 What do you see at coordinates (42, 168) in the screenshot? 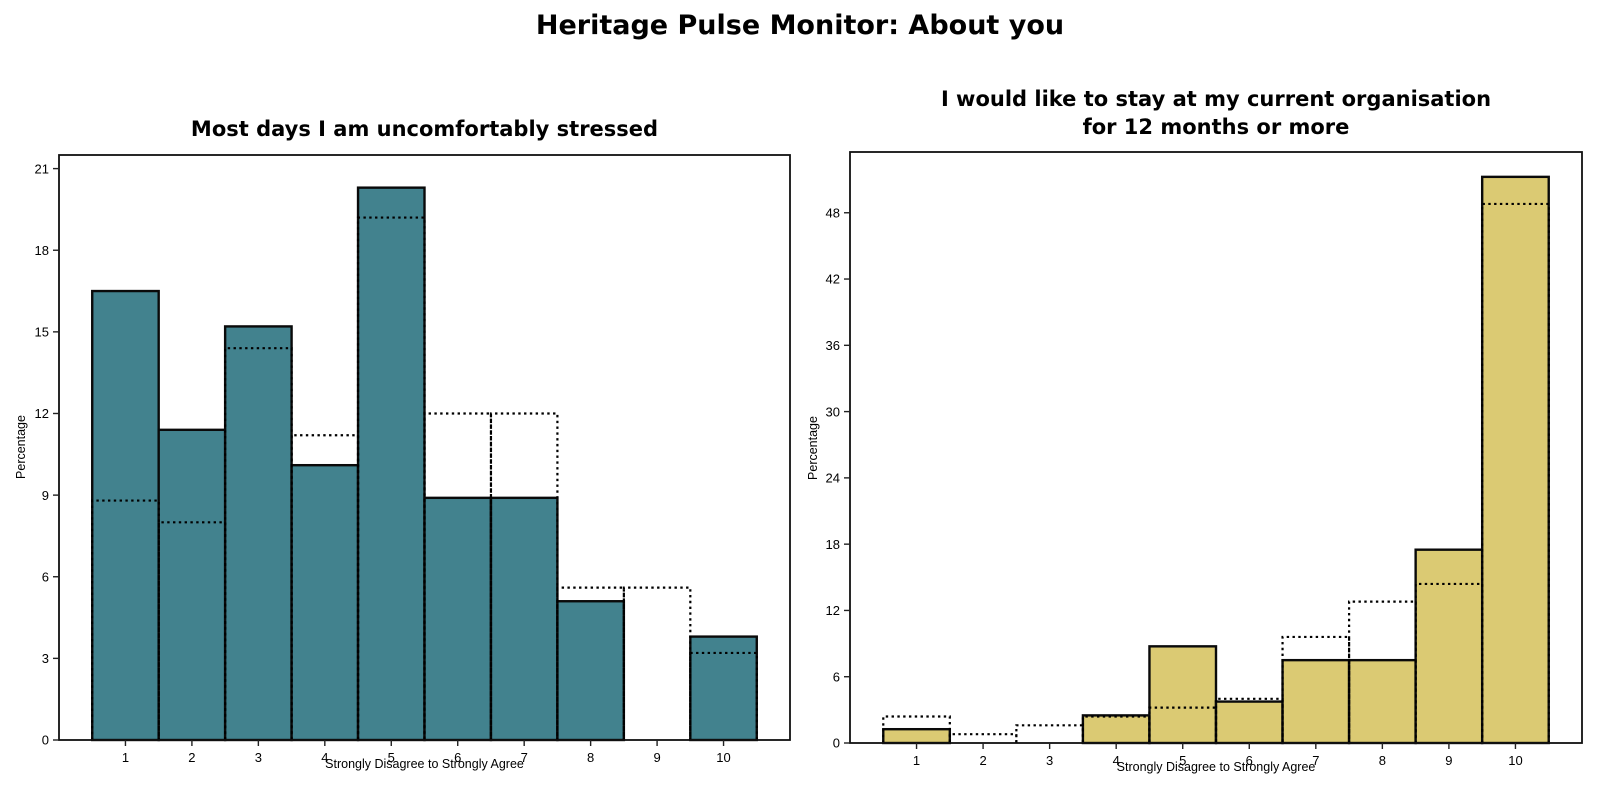
I see `y-tick-label: 21` at bounding box center [42, 168].